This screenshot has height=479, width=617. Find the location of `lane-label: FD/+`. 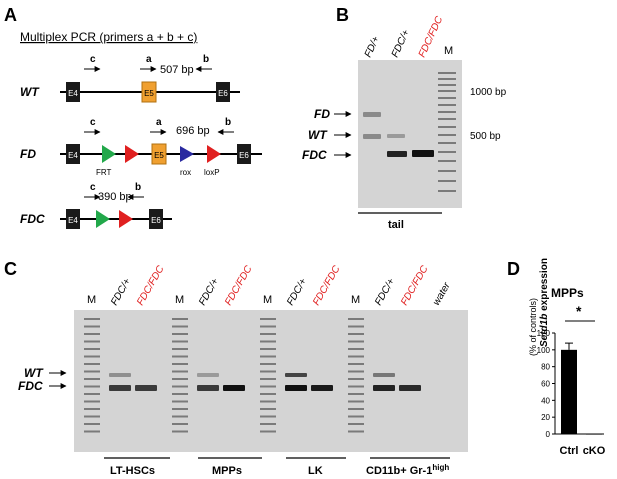

lane-label: FD/+ is located at coordinates (372, 47).